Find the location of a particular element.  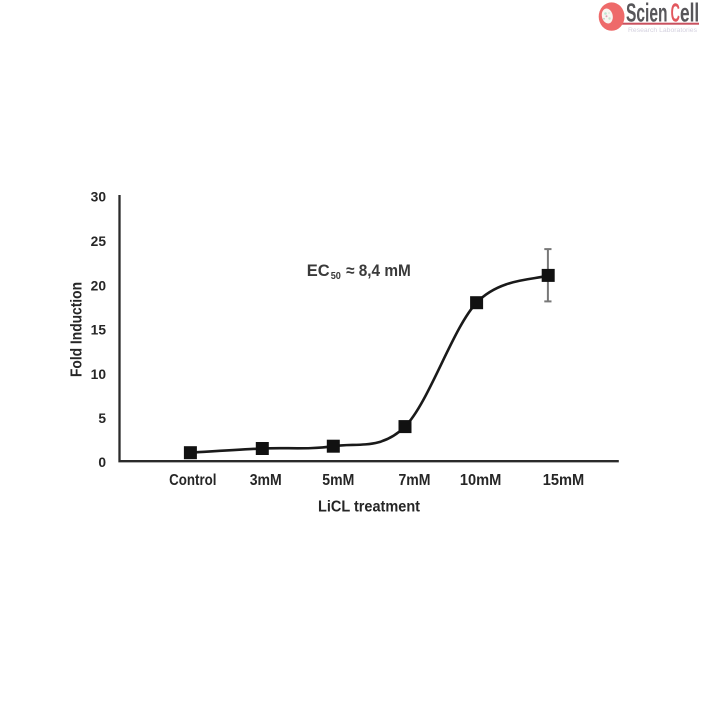

svg-text: ell is located at coordinates (689, 14).